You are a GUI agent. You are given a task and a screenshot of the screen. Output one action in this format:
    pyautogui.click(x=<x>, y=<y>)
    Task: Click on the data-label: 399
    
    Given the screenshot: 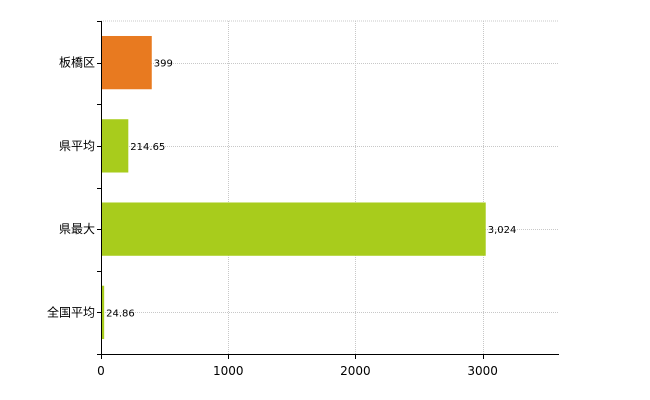 What is the action you would take?
    pyautogui.click(x=163, y=64)
    